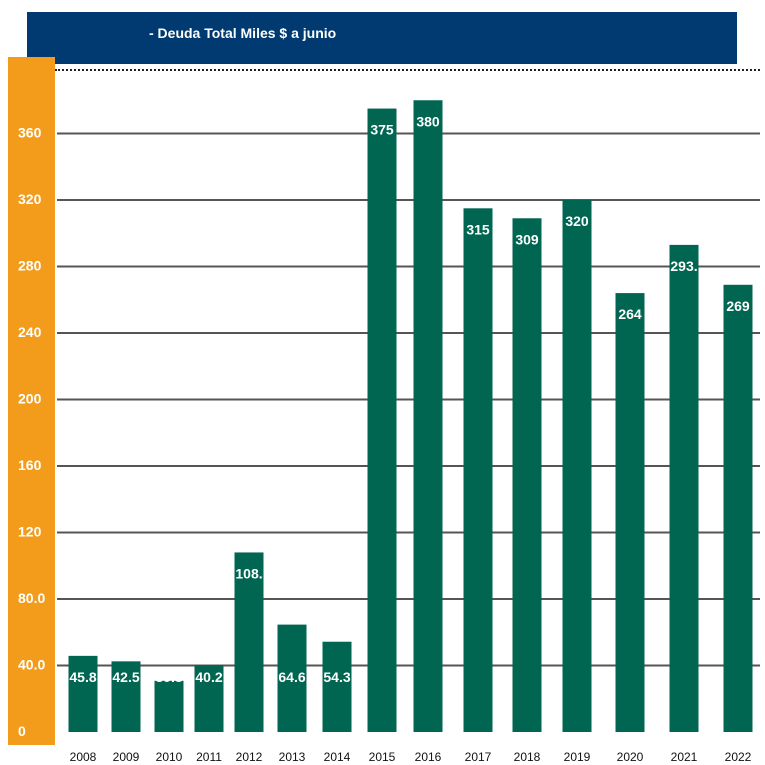  What do you see at coordinates (243, 33) in the screenshot?
I see `chart-title: - Deuda Total Miles $ a junio` at bounding box center [243, 33].